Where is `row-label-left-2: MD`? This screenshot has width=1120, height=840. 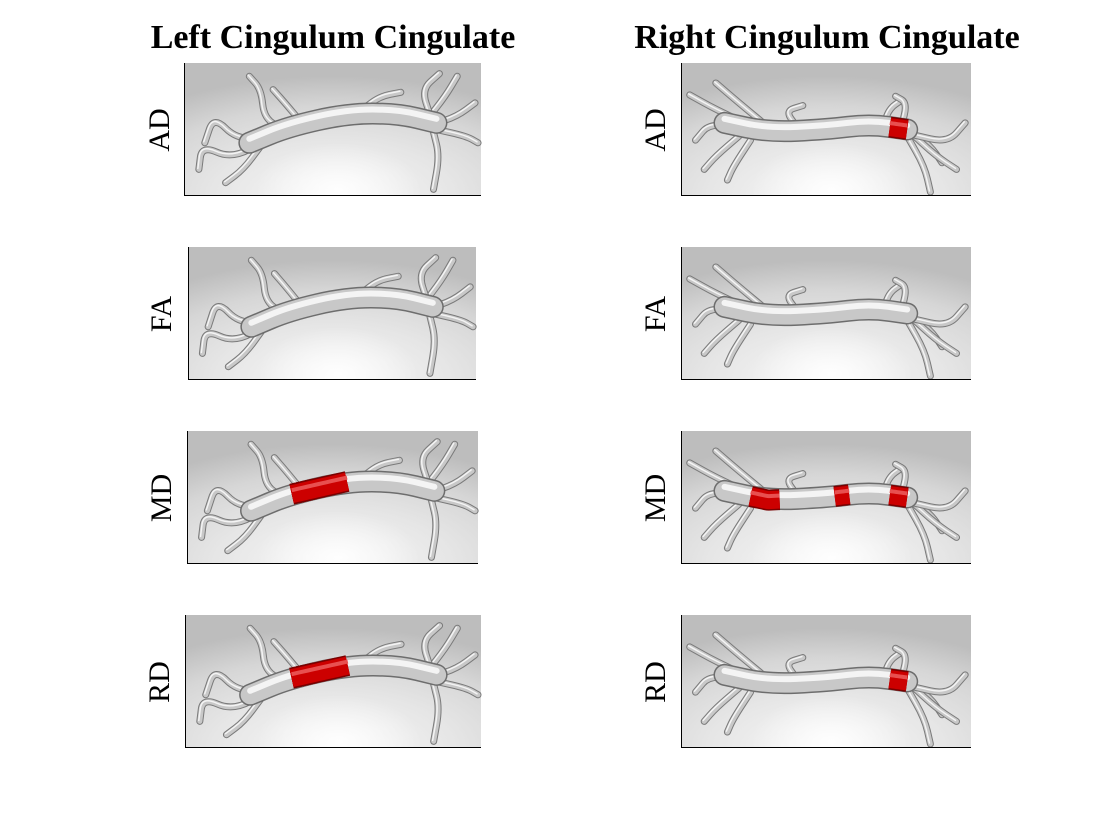 row-label-left-2: MD is located at coordinates (161, 498).